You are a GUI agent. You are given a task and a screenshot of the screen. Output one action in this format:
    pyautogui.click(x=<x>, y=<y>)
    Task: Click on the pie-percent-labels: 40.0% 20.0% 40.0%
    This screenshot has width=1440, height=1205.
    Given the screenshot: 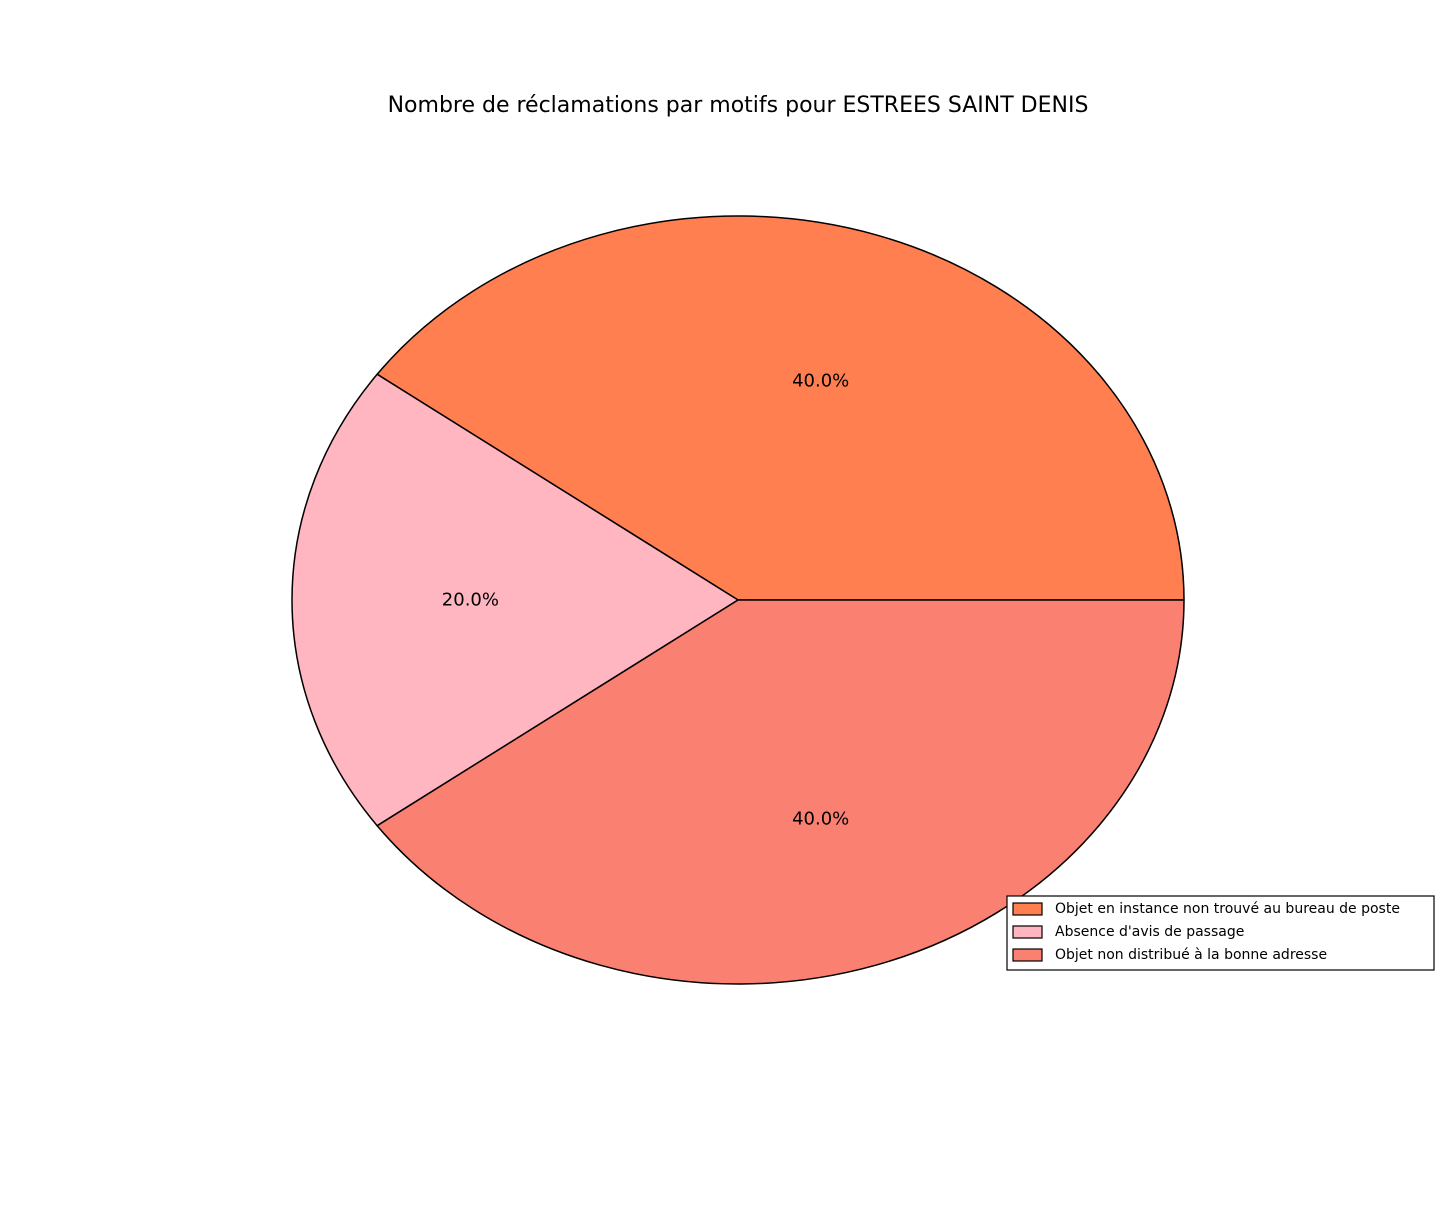 What is the action you would take?
    pyautogui.click(x=645, y=599)
    